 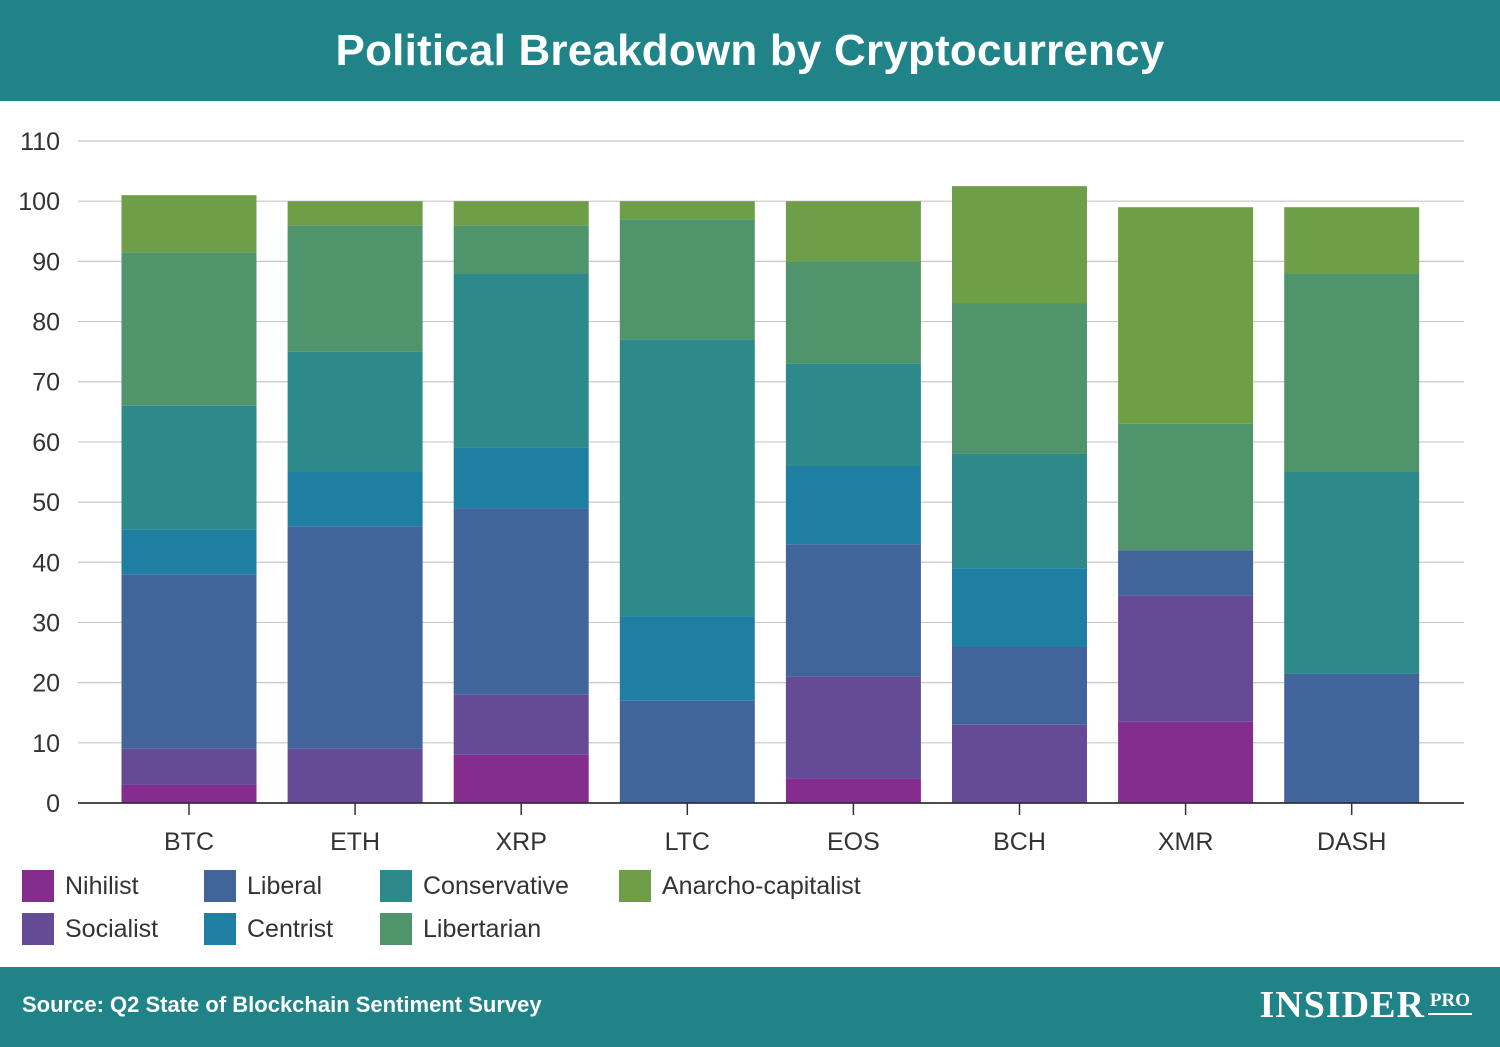 I want to click on legend-item-conservative: Conservative, so click(x=474, y=886).